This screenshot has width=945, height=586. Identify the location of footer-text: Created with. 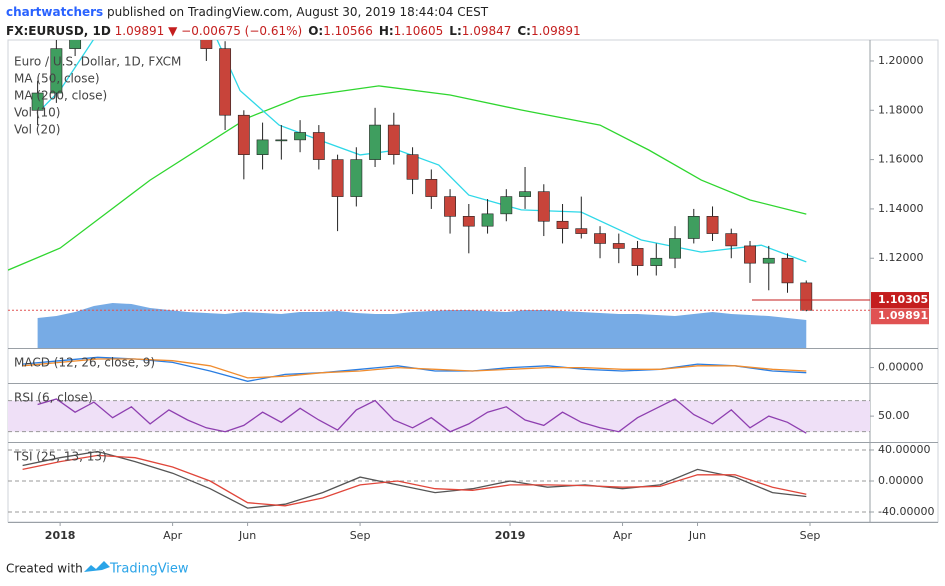
(44, 569).